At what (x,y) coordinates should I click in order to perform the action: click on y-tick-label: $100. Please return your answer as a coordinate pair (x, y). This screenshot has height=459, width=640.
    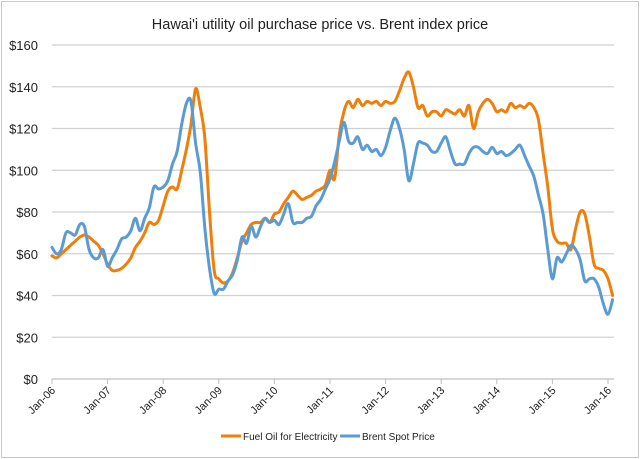
    Looking at the image, I should click on (23, 170).